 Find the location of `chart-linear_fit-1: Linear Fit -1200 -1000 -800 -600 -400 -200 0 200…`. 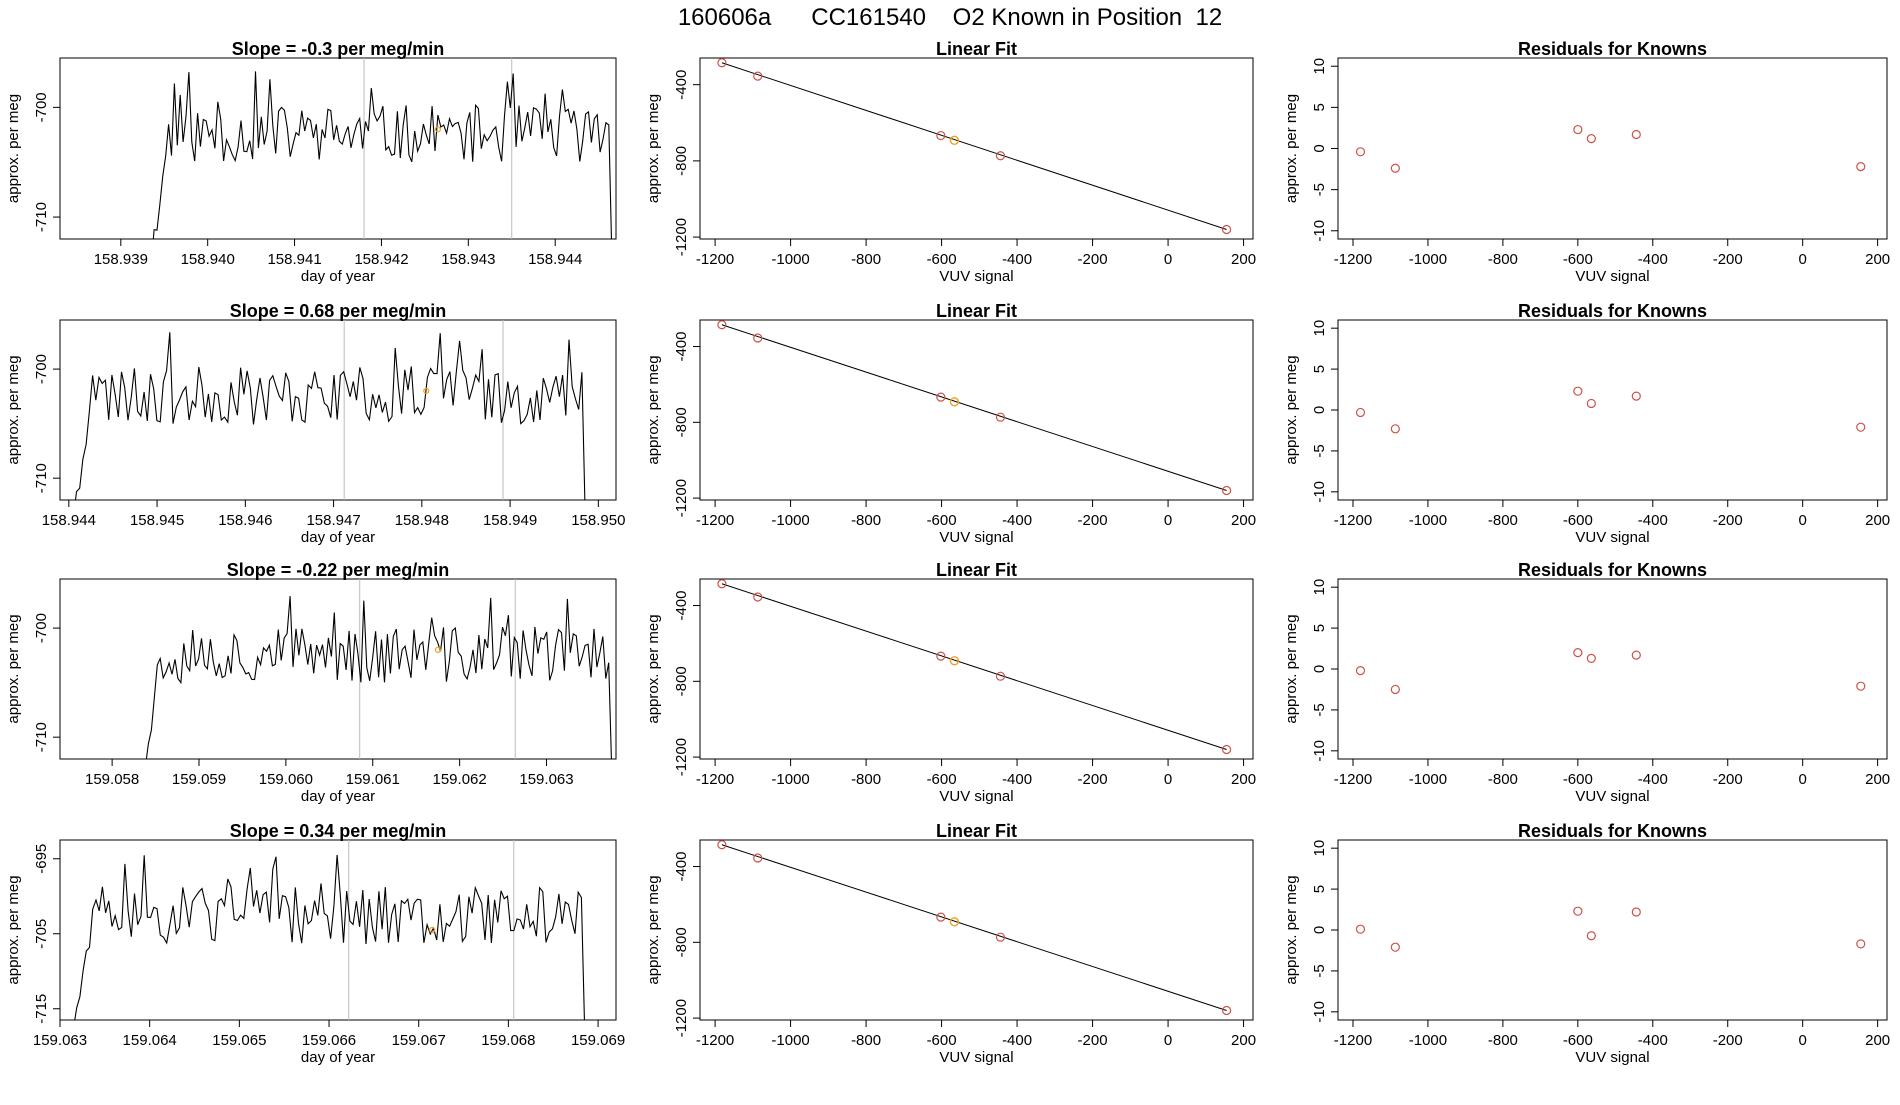

chart-linear_fit-1: Linear Fit -1200 -1000 -800 -600 -400 -200 0 200… is located at coordinates (950, 423).